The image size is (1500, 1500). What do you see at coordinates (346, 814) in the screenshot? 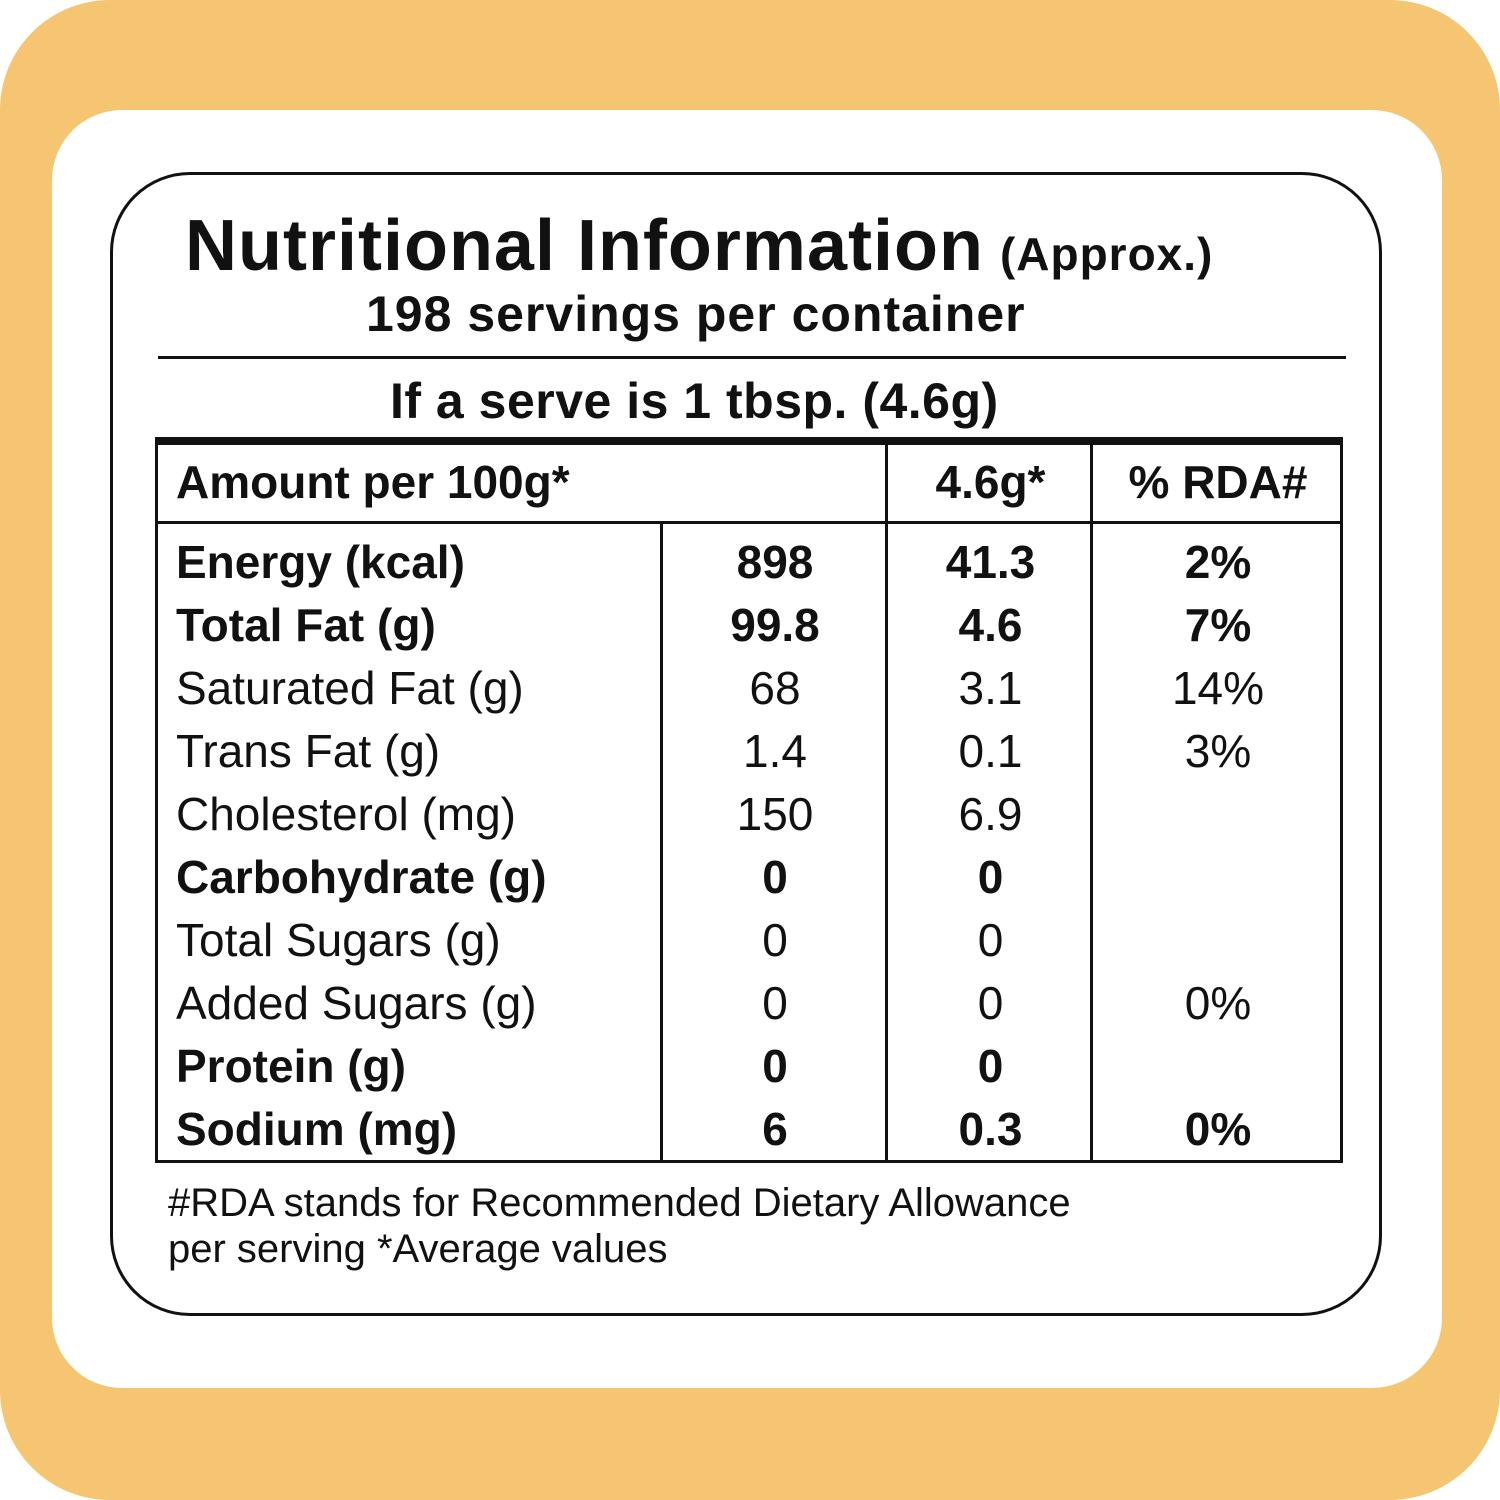
I see `nutrient-name: Cholesterol (mg)` at bounding box center [346, 814].